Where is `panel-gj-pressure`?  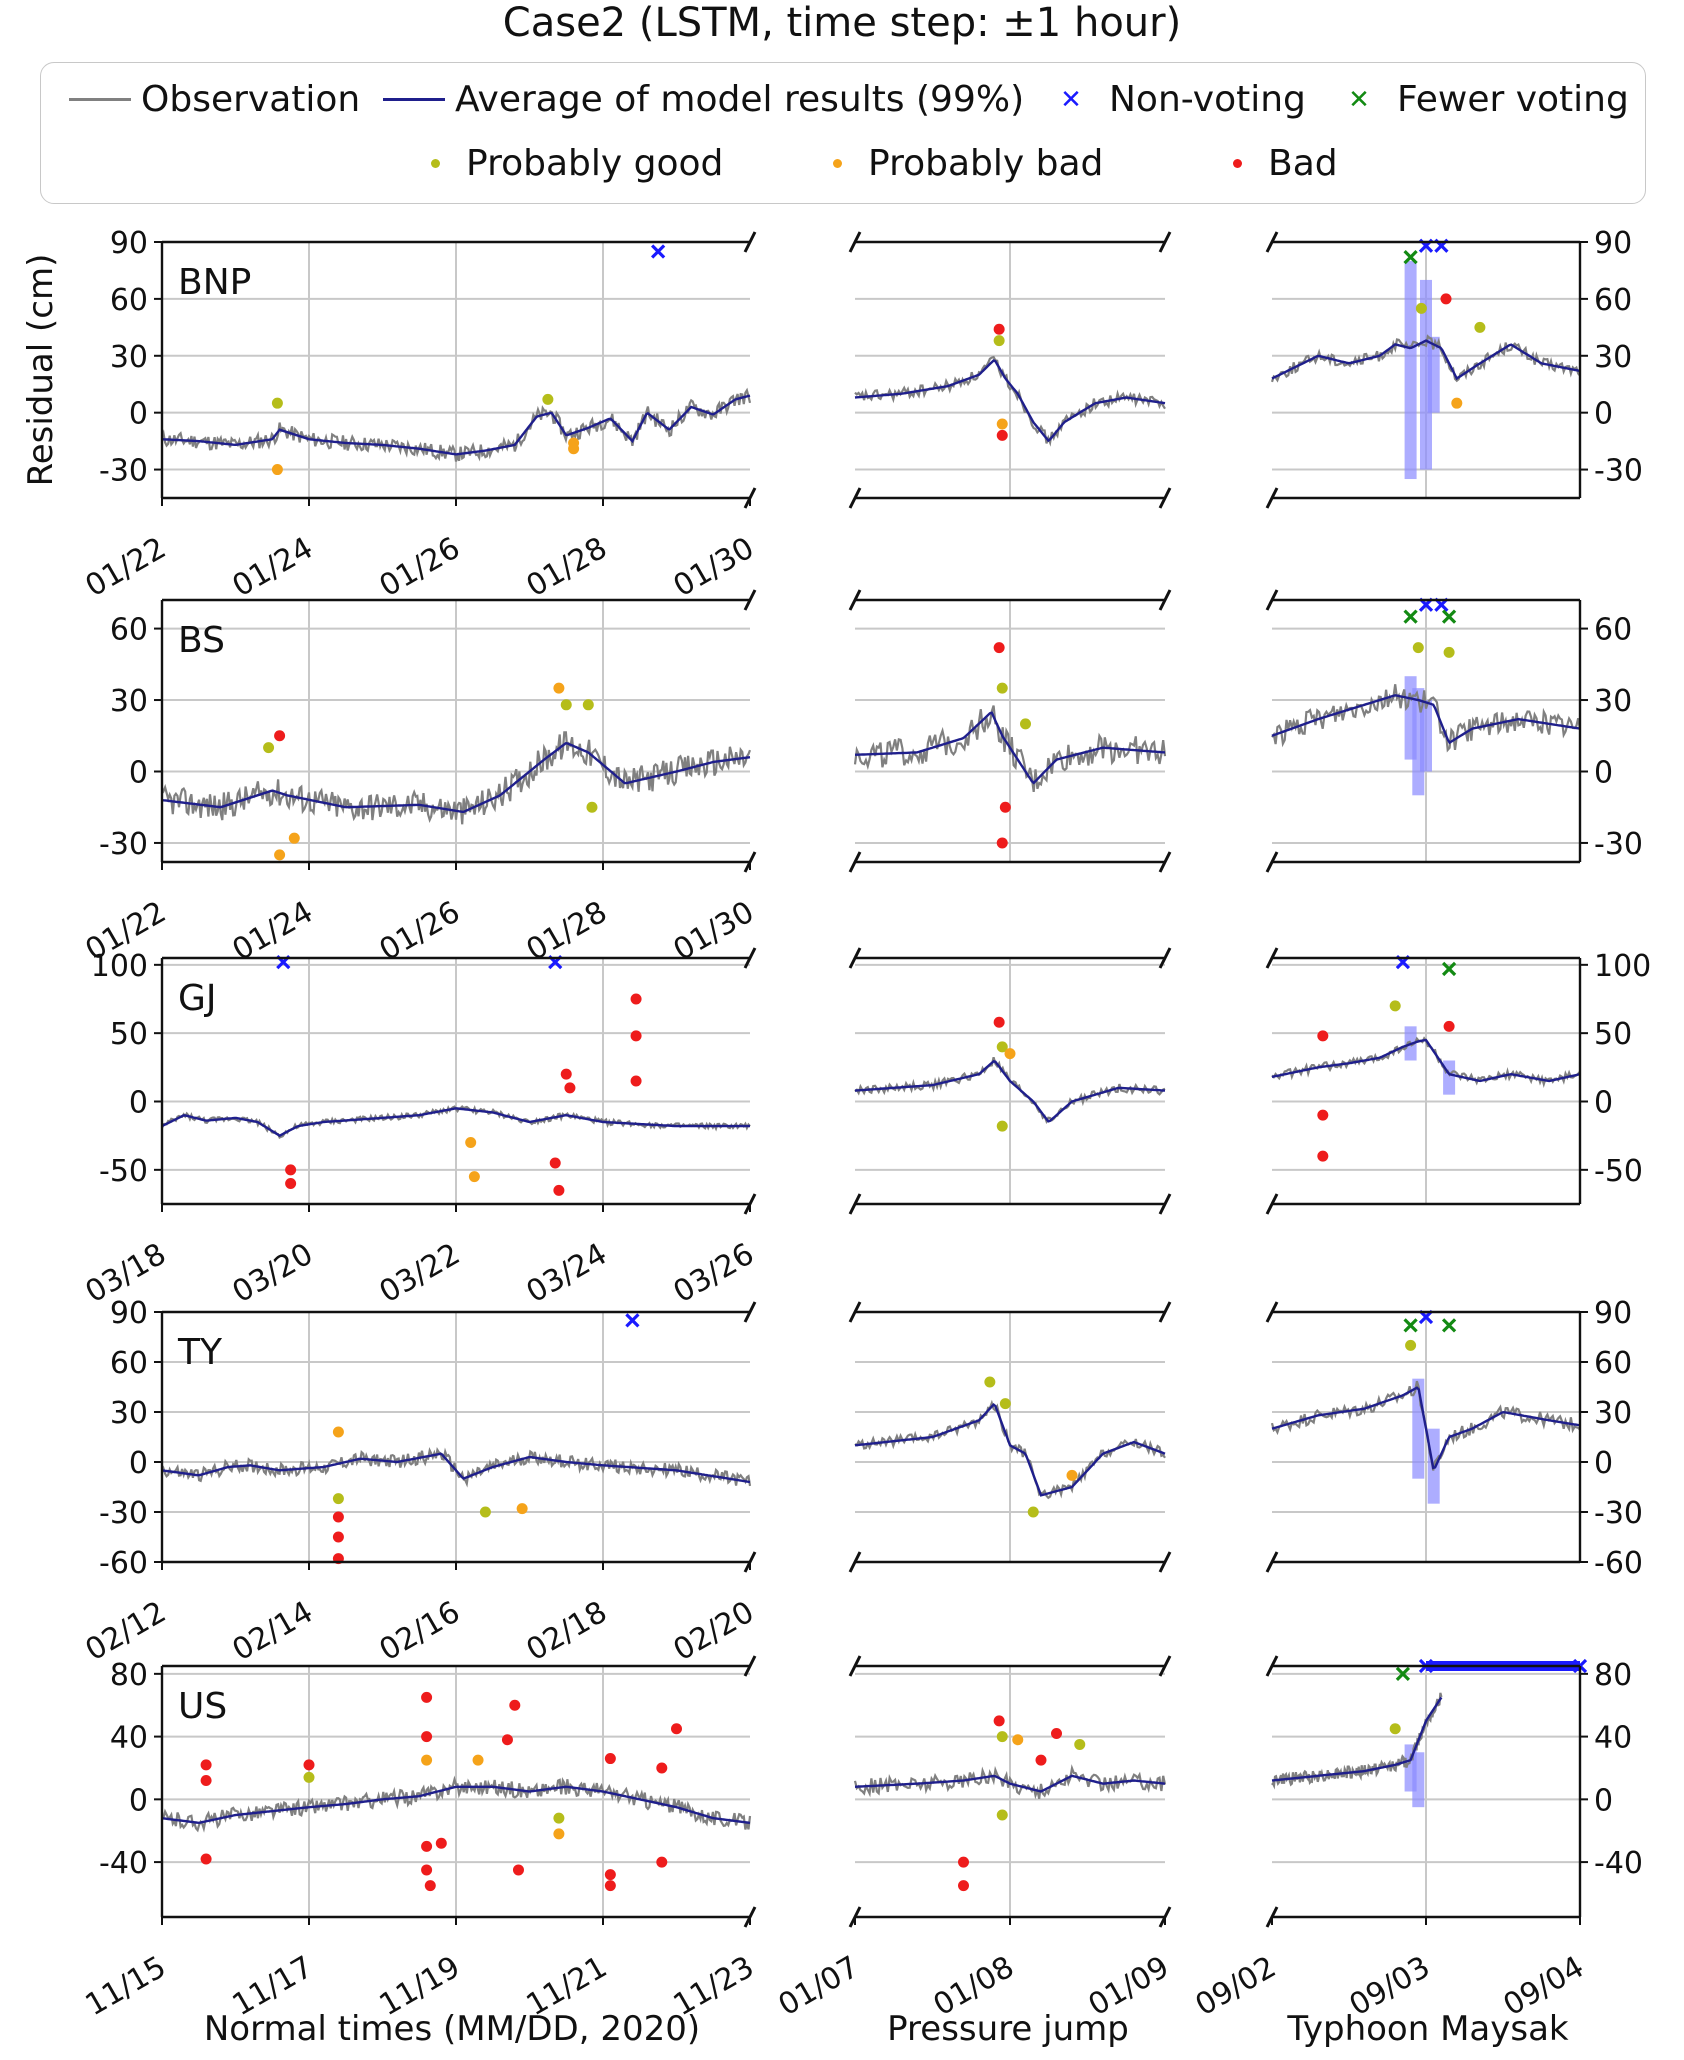
panel-gj-pressure is located at coordinates (1010, 1081).